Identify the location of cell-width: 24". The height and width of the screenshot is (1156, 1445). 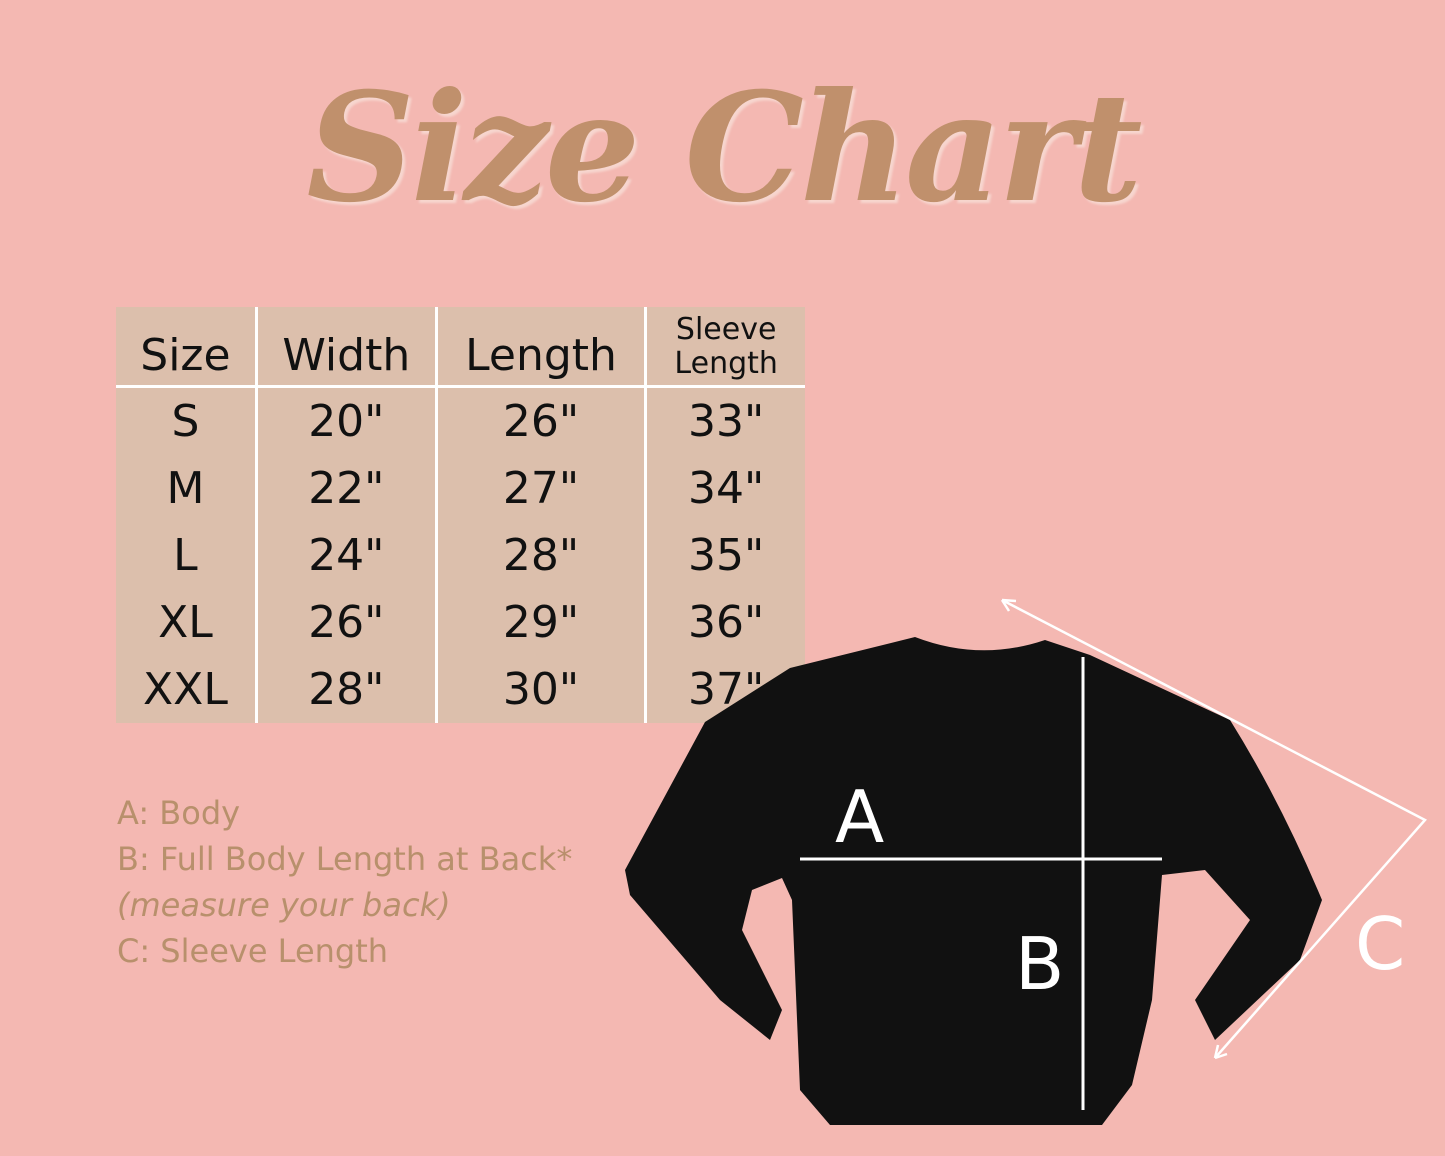
(345, 555).